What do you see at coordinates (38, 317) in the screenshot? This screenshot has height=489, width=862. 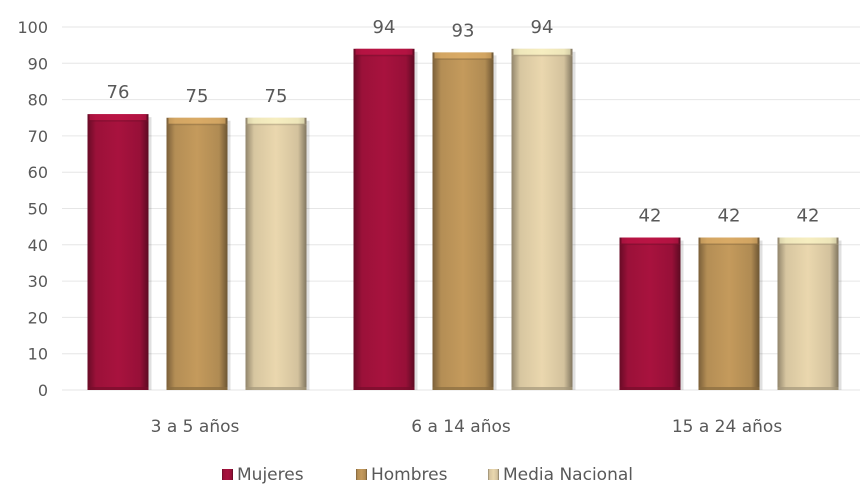 I see `y-tick-label: 20` at bounding box center [38, 317].